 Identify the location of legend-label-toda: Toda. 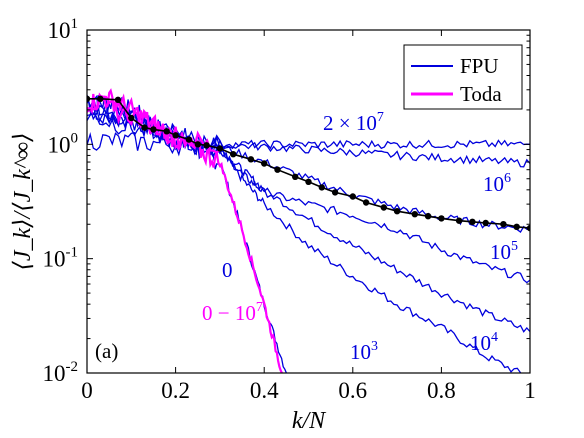
(481, 94).